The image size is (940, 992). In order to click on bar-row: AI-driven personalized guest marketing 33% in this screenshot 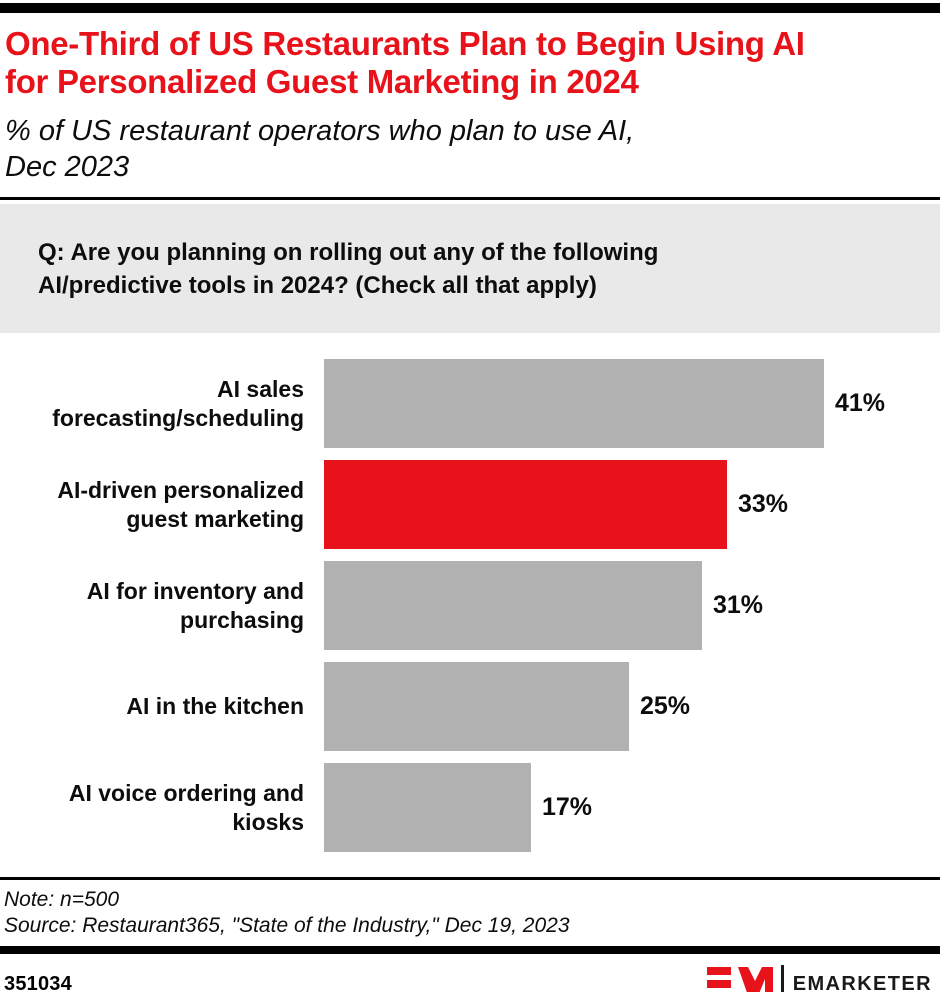, I will do `click(470, 504)`.